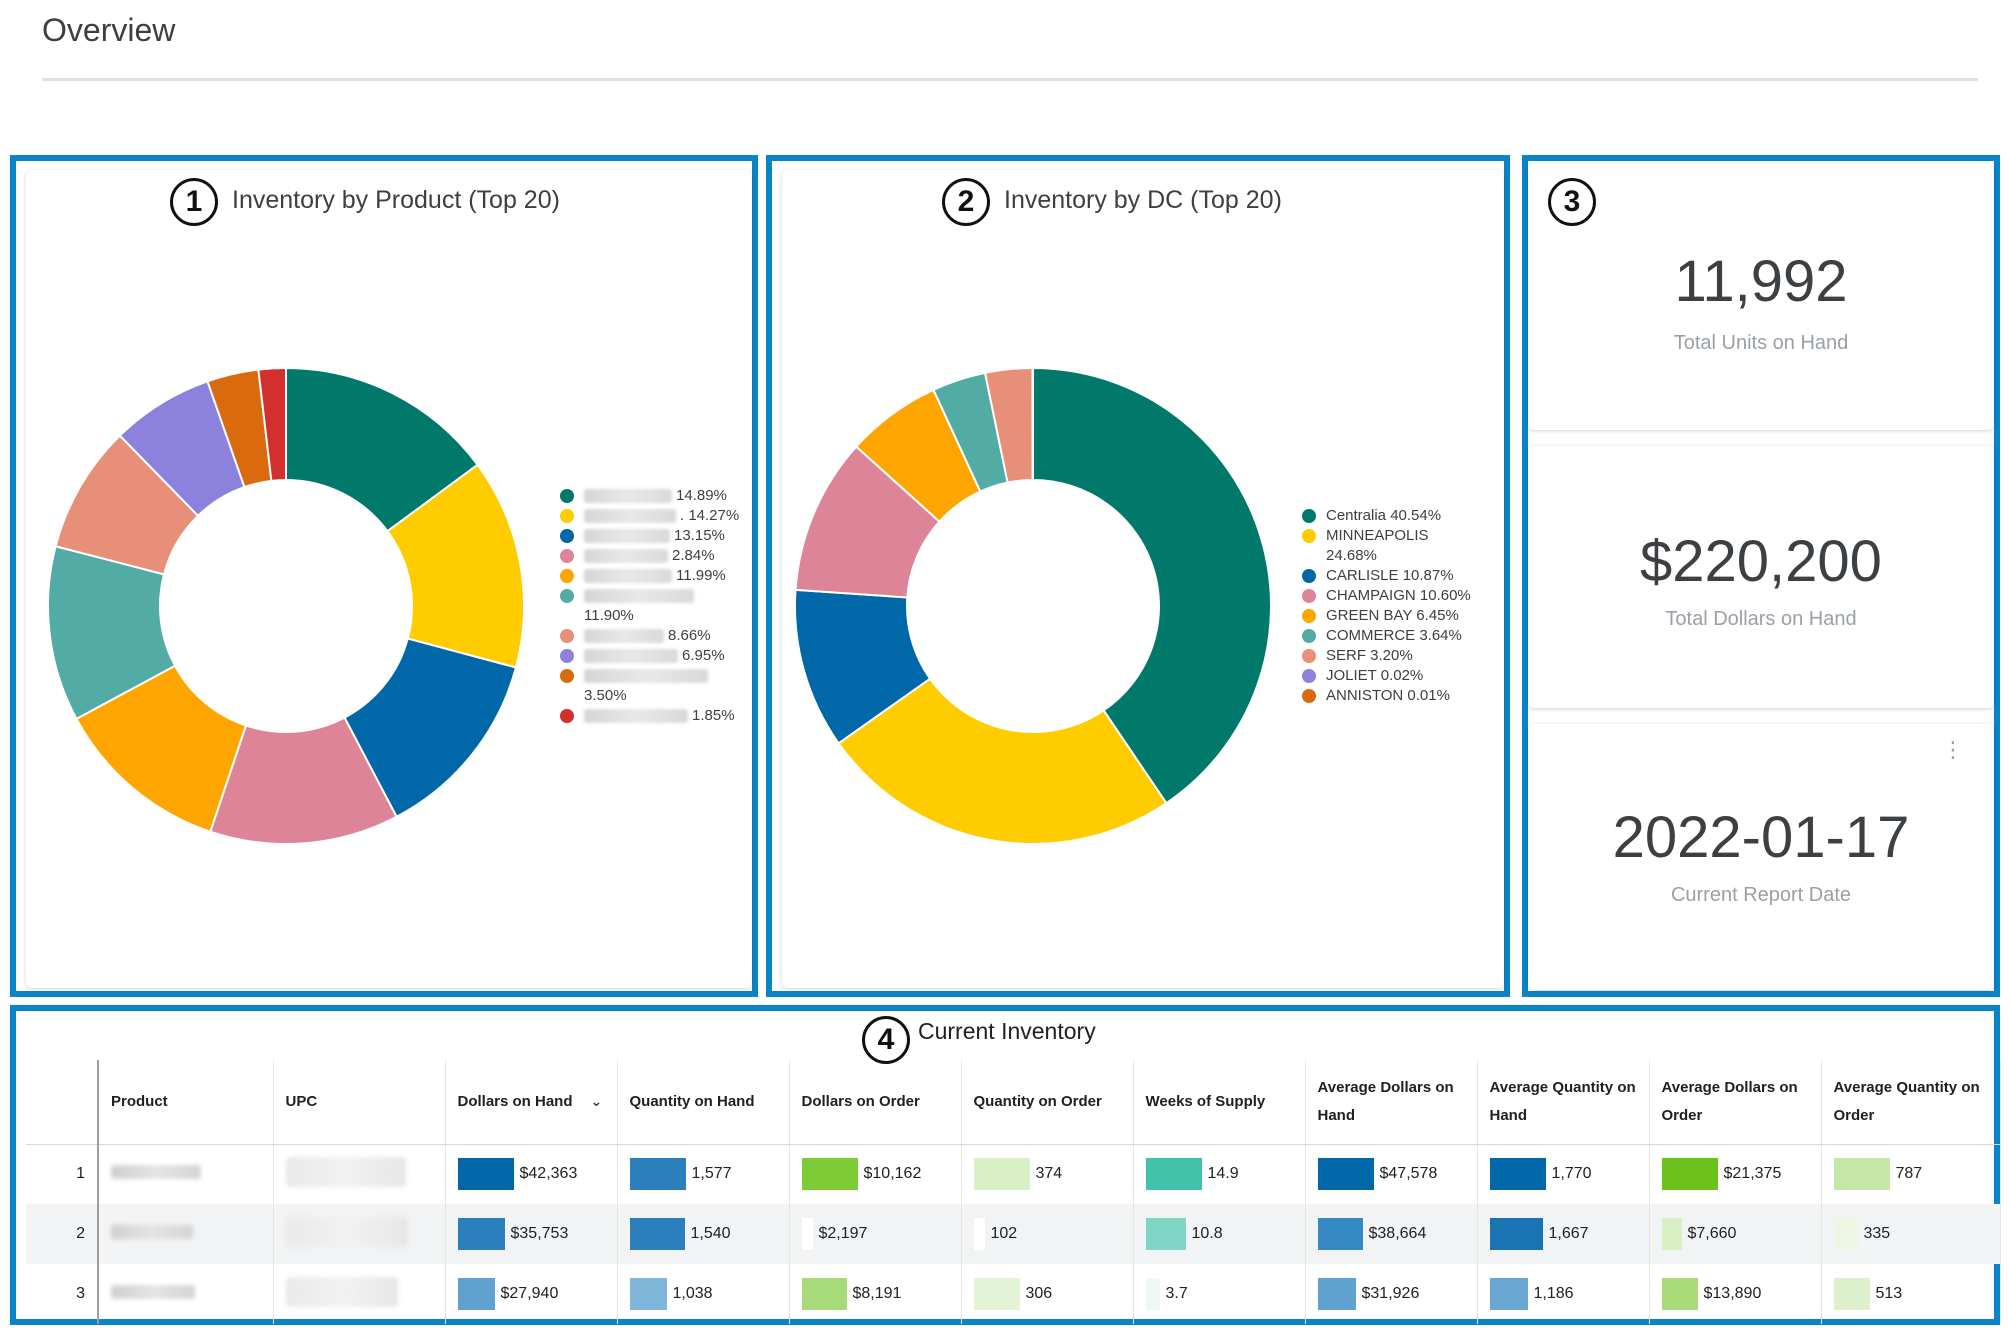 Image resolution: width=2010 pixels, height=1330 pixels. I want to click on page-title: Overview, so click(109, 30).